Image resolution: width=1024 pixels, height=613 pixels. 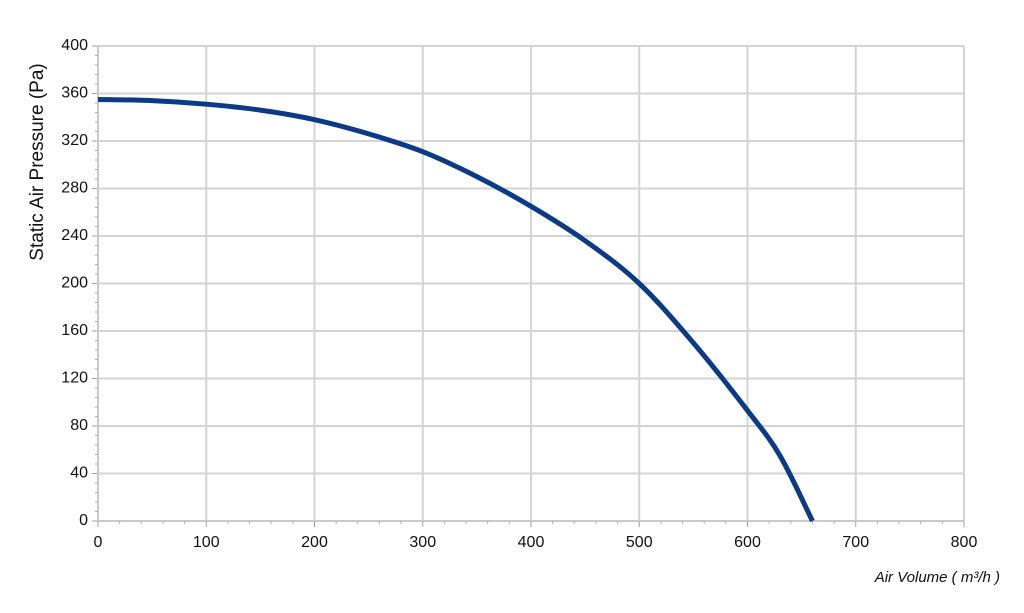 I want to click on y-tick-label: 200, so click(x=74, y=283).